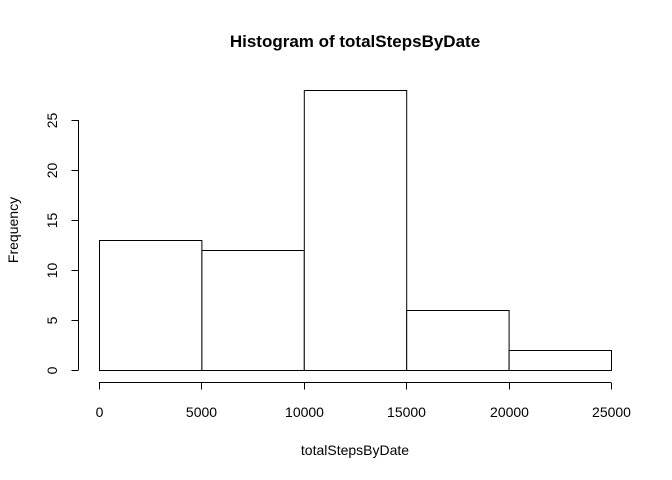  I want to click on y-axis: 0 5 10 15 20 25, so click(61, 243).